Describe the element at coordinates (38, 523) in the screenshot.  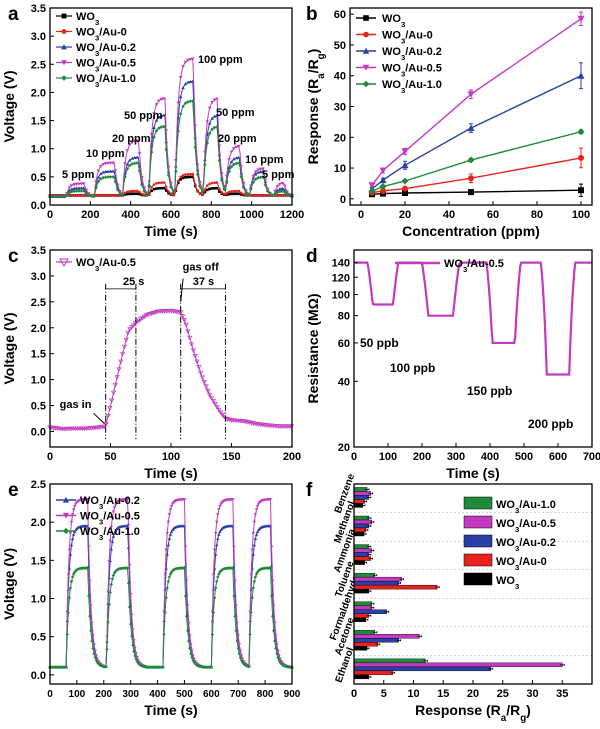
I see `y-tick-label: 2.0` at that location.